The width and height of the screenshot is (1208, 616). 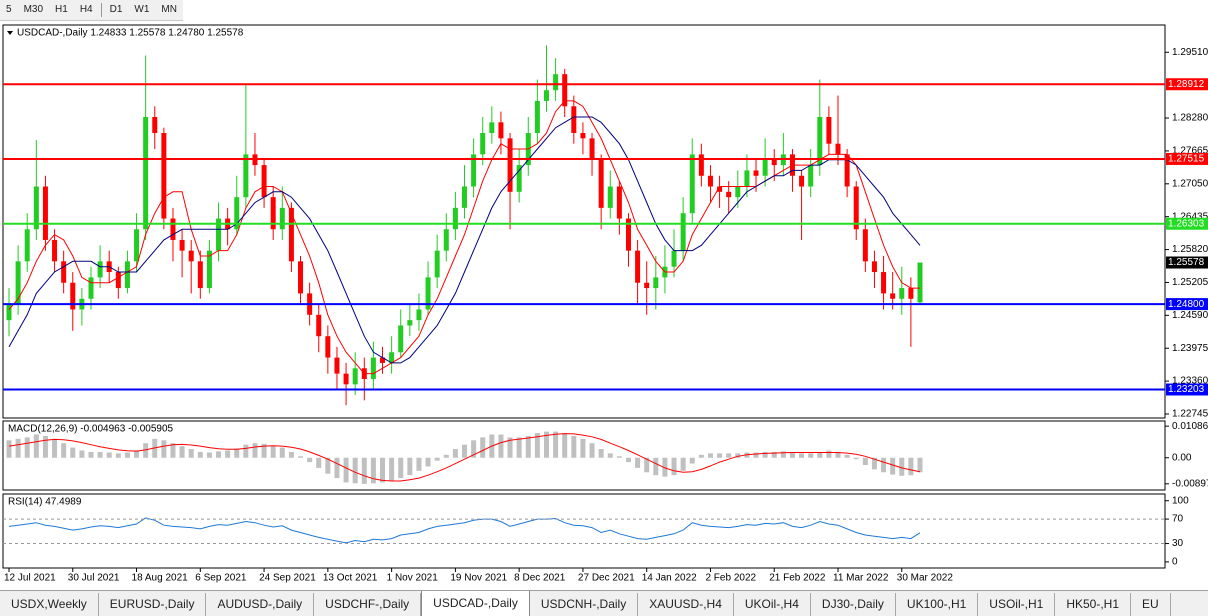 What do you see at coordinates (350, 578) in the screenshot?
I see `x-tick-label: 13 Oct 2021` at bounding box center [350, 578].